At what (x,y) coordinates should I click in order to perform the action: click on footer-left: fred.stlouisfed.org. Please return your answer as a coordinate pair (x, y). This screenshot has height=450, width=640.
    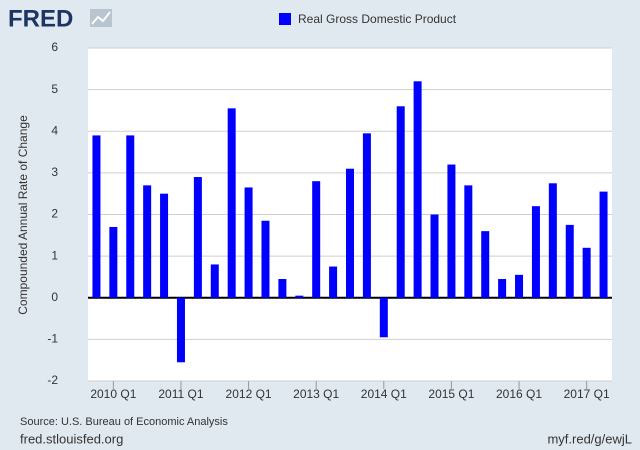
    Looking at the image, I should click on (71, 438).